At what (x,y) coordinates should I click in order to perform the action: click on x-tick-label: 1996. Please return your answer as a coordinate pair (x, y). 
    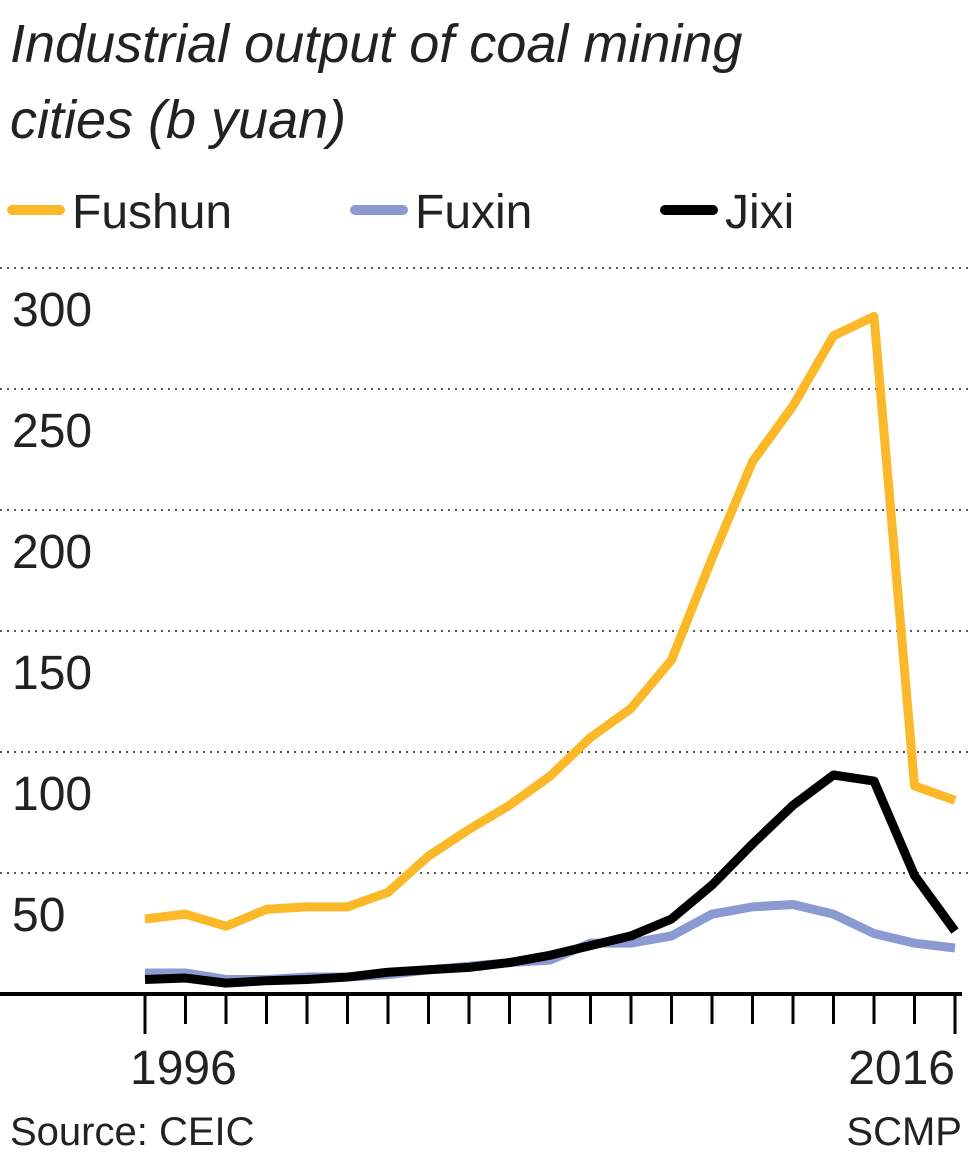
    Looking at the image, I should click on (183, 1068).